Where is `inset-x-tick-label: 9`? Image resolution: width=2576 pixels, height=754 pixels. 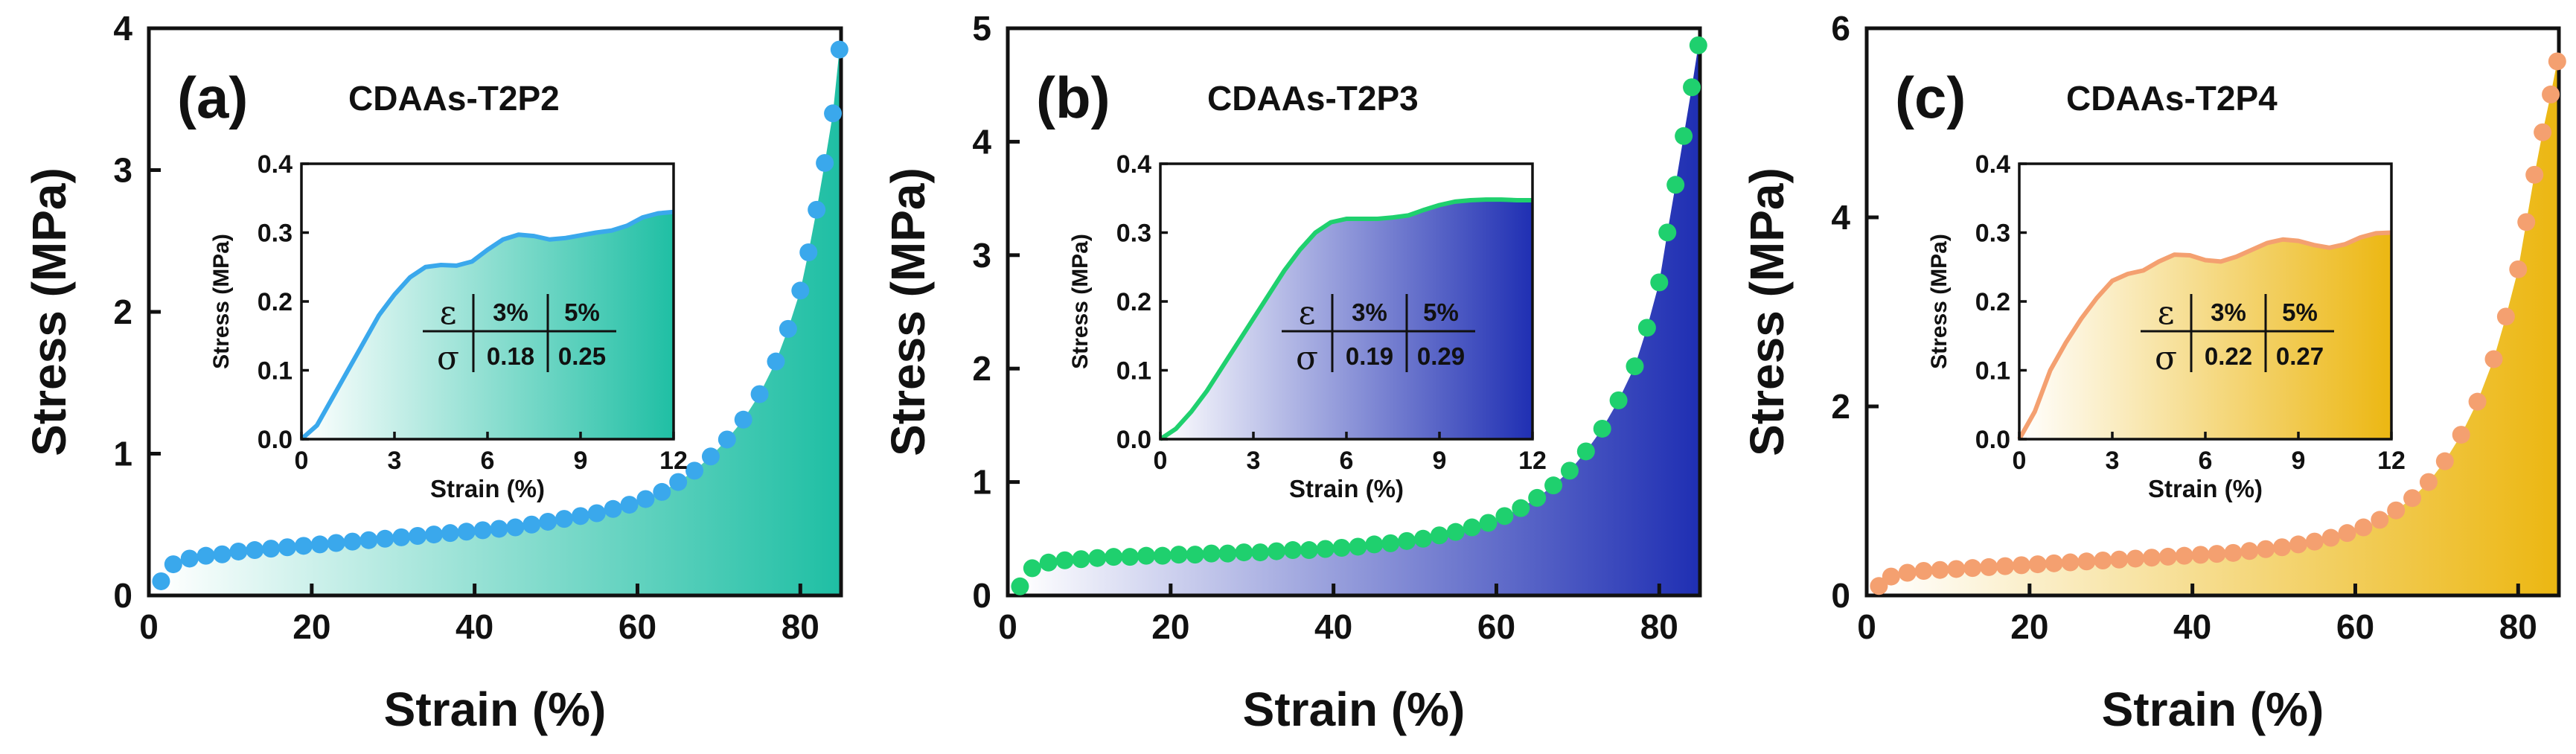 inset-x-tick-label: 9 is located at coordinates (1440, 461).